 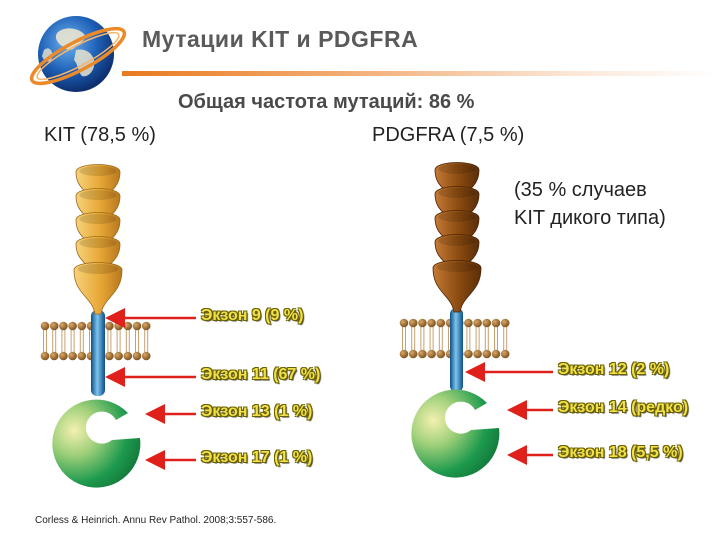 I want to click on pdgfra-exon-18-label: Экзон 18 (5,5 %), so click(x=620, y=452).